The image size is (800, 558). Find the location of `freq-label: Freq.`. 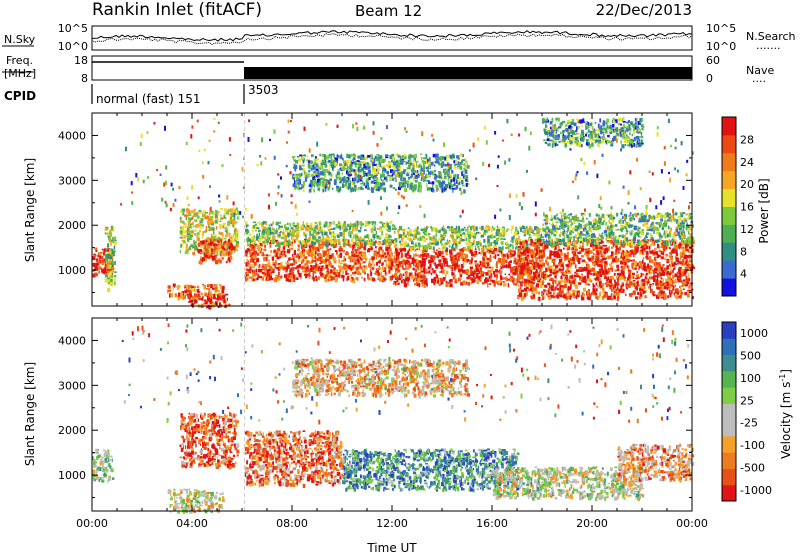

freq-label: Freq. is located at coordinates (19, 60).